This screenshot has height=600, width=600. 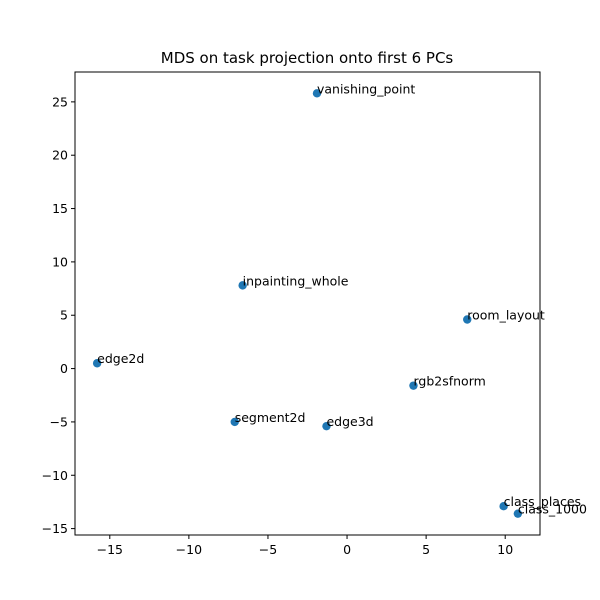 I want to click on y-tick-label: 5, so click(x=64, y=315).